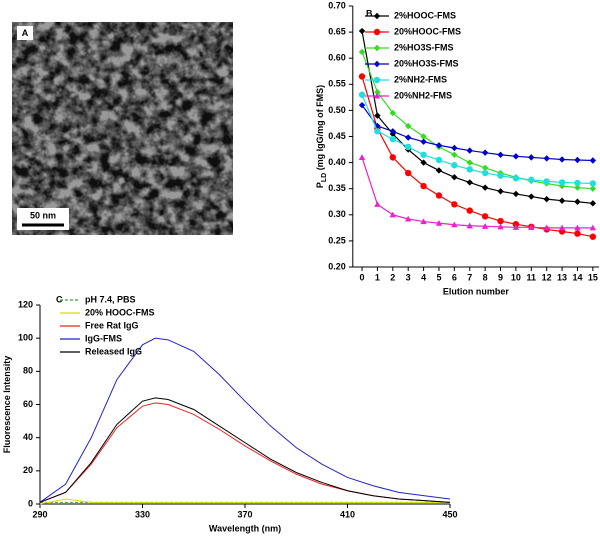 This screenshot has height=545, width=600. What do you see at coordinates (485, 277) in the screenshot?
I see `x-tick-label: 8` at bounding box center [485, 277].